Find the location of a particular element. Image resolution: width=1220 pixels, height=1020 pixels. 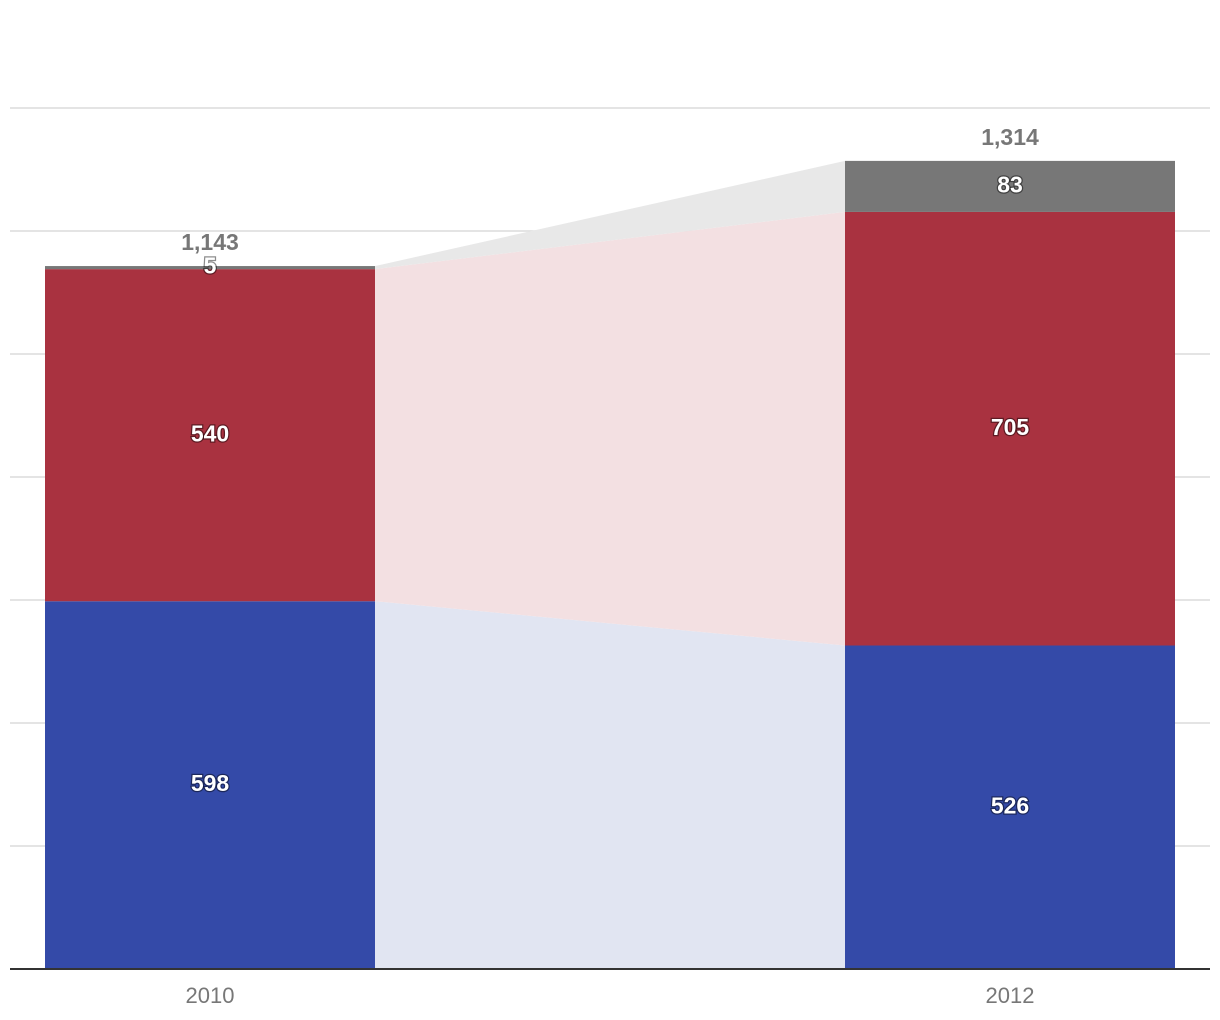

x-axis-ticks: 2010 2012 is located at coordinates (610, 995).